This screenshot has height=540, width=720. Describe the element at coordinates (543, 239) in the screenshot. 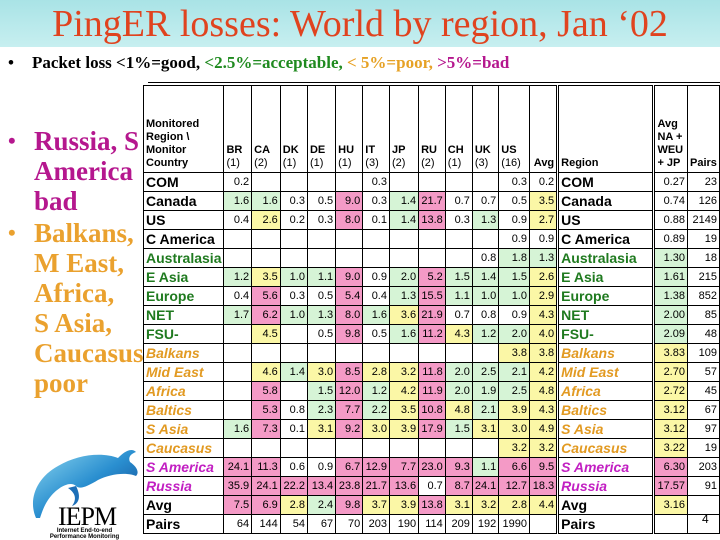

I see `row-avg-cell: 0.9` at that location.